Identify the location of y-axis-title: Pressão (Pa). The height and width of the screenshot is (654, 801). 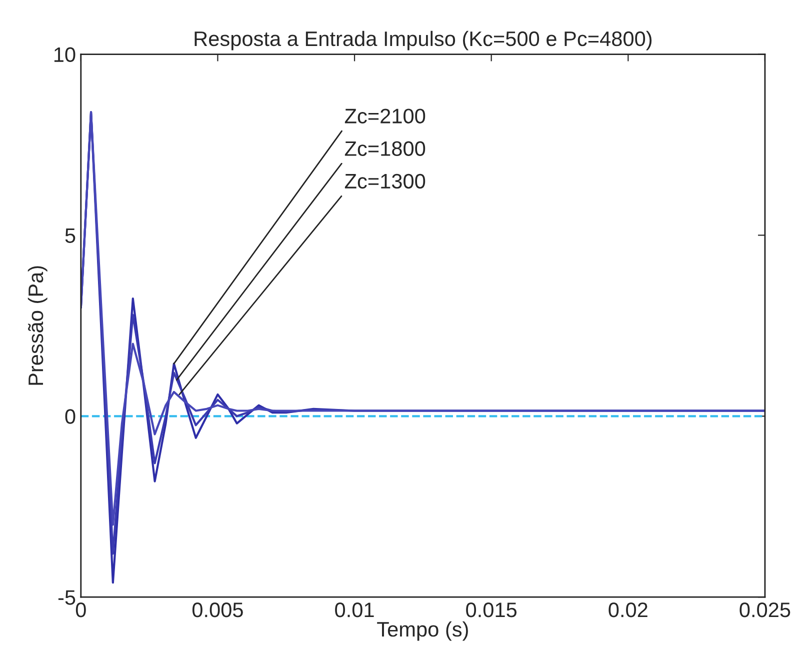
(38, 325).